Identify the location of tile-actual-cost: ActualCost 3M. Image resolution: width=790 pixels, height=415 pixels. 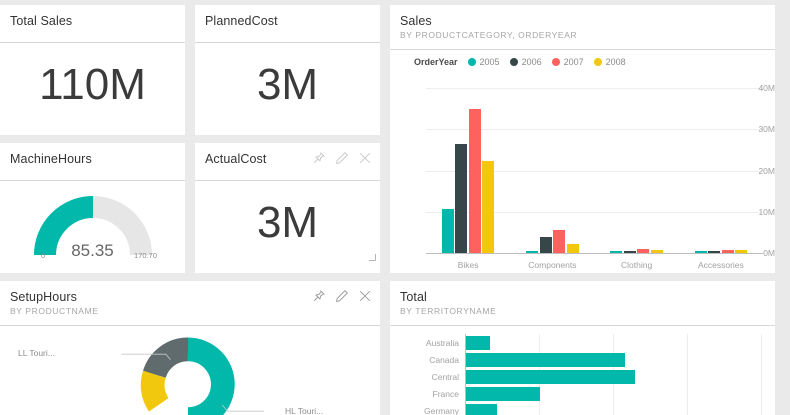
(287, 208).